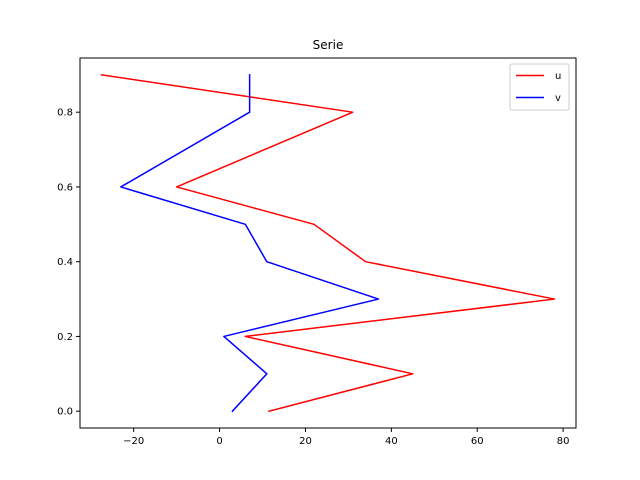  Describe the element at coordinates (133, 441) in the screenshot. I see `x-tick-label: −20` at that location.